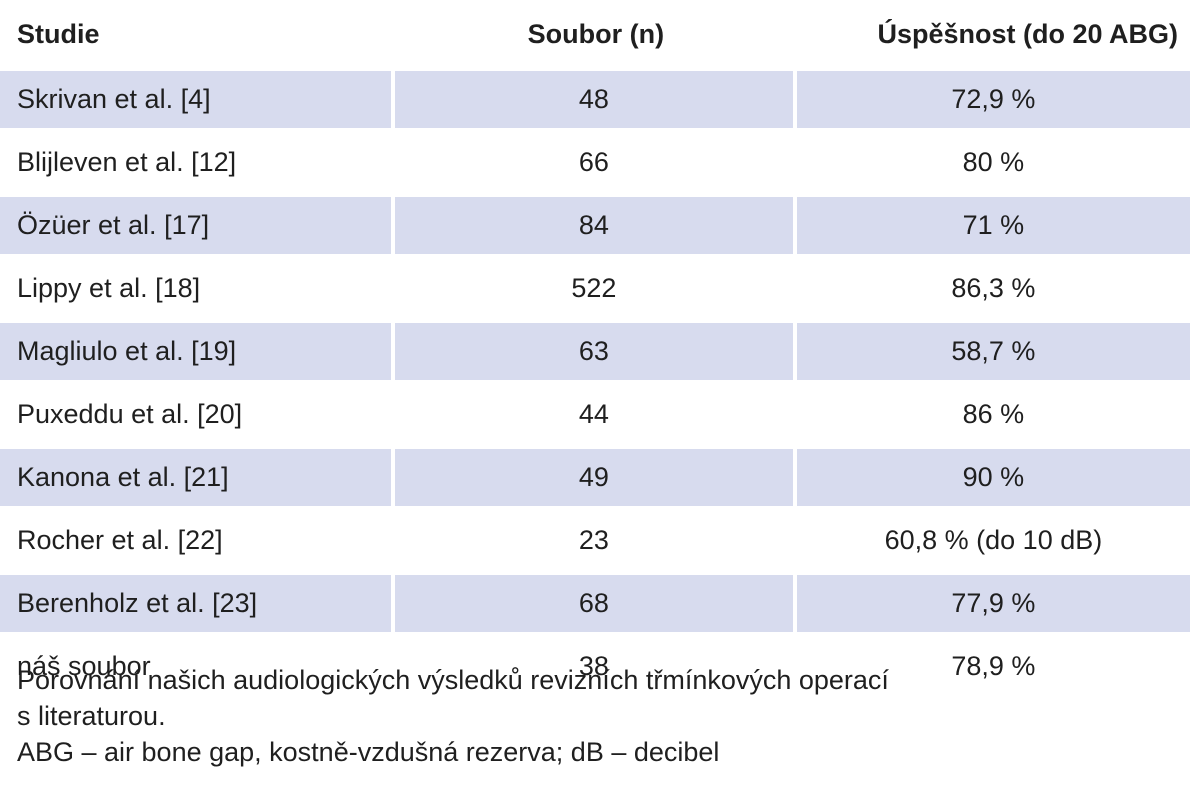 This screenshot has height=800, width=1190. I want to click on table-row: Puxeddu et al. [20] 44 86 %, so click(595, 414).